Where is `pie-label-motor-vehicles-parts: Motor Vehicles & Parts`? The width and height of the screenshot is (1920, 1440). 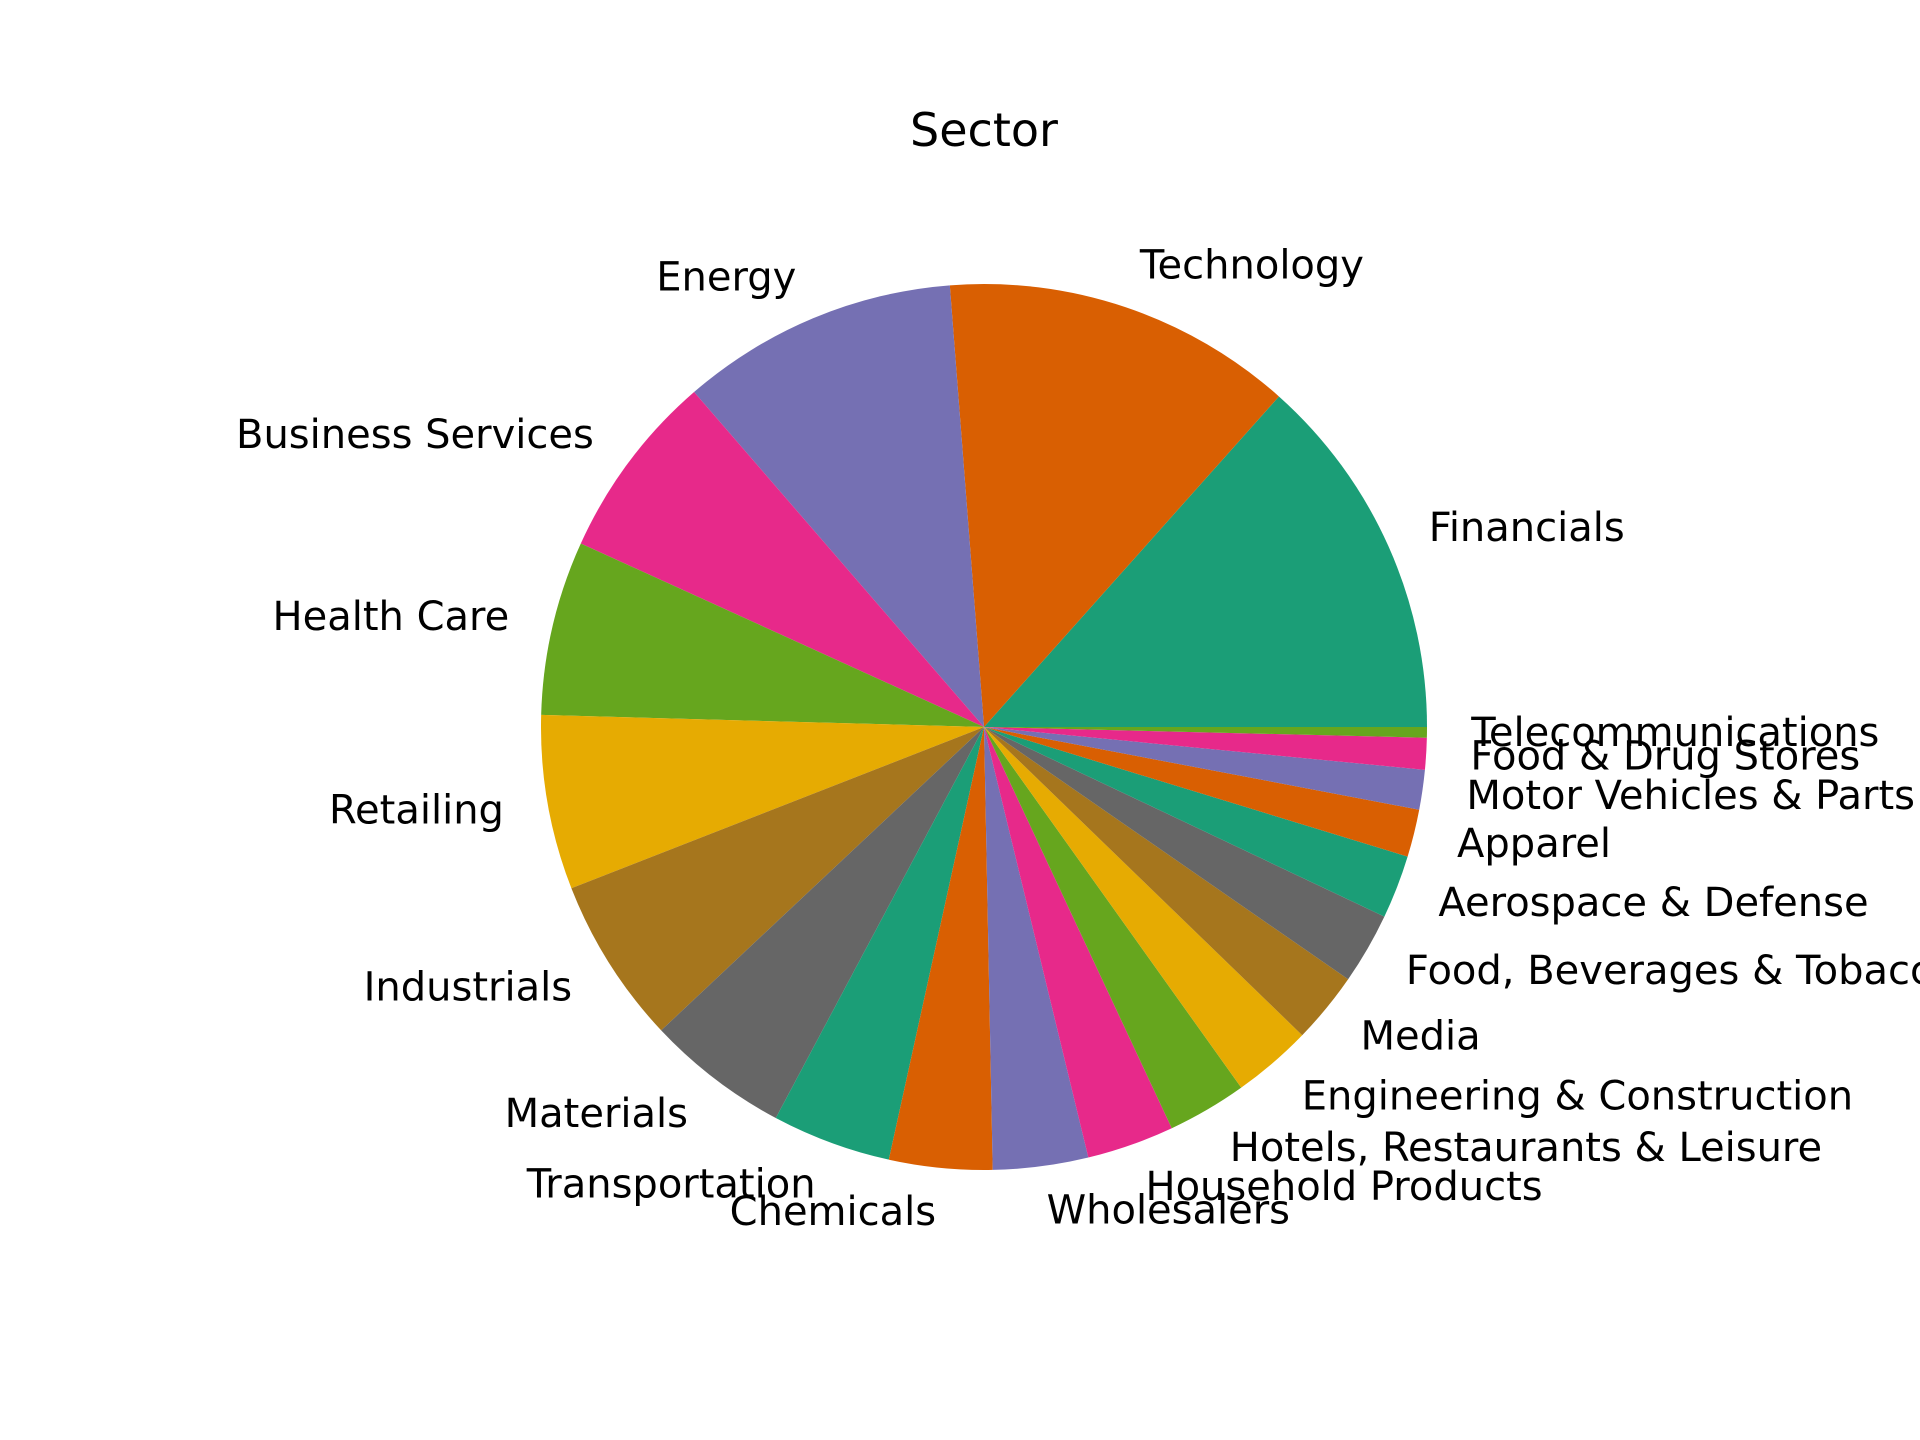 pie-label-motor-vehicles-parts: Motor Vehicles & Parts is located at coordinates (1690, 796).